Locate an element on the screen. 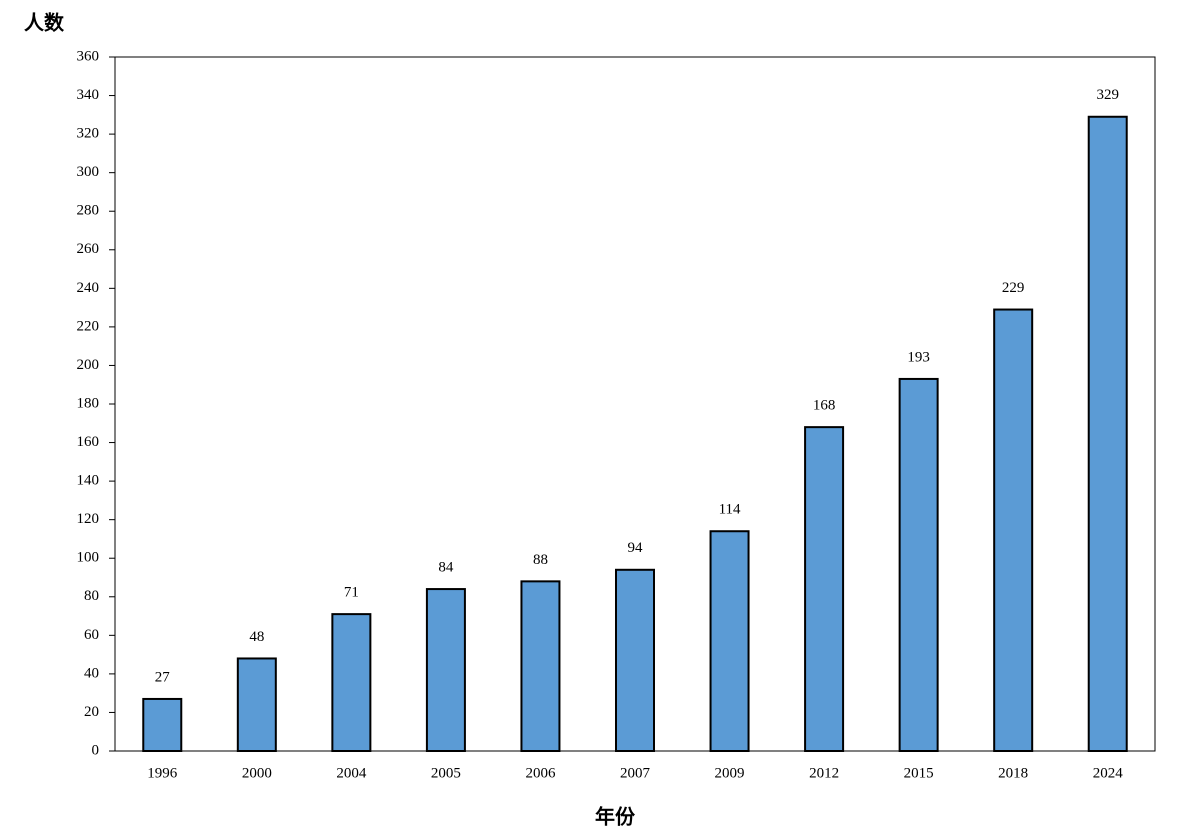 This screenshot has height=840, width=1179. y-tick-label: 340 is located at coordinates (88, 95).